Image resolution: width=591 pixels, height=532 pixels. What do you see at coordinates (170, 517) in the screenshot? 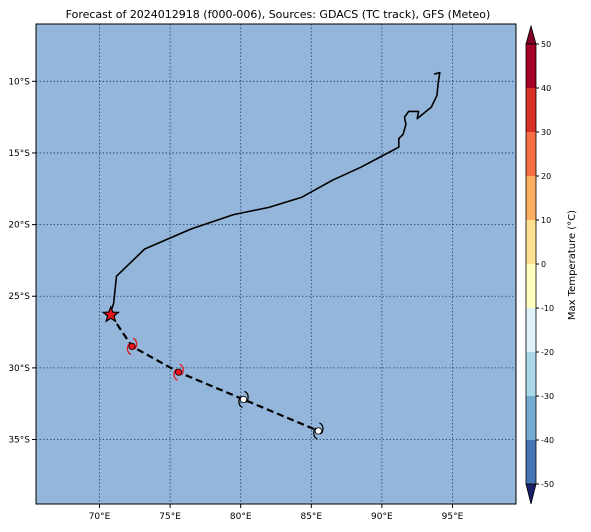
I see `x-tick-label: 75°E` at bounding box center [170, 517].